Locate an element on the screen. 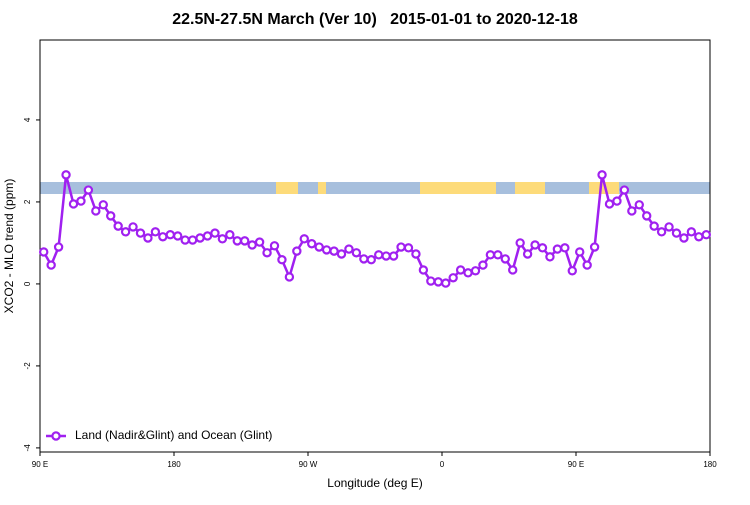  y-tick-label: -2 is located at coordinates (27, 366).